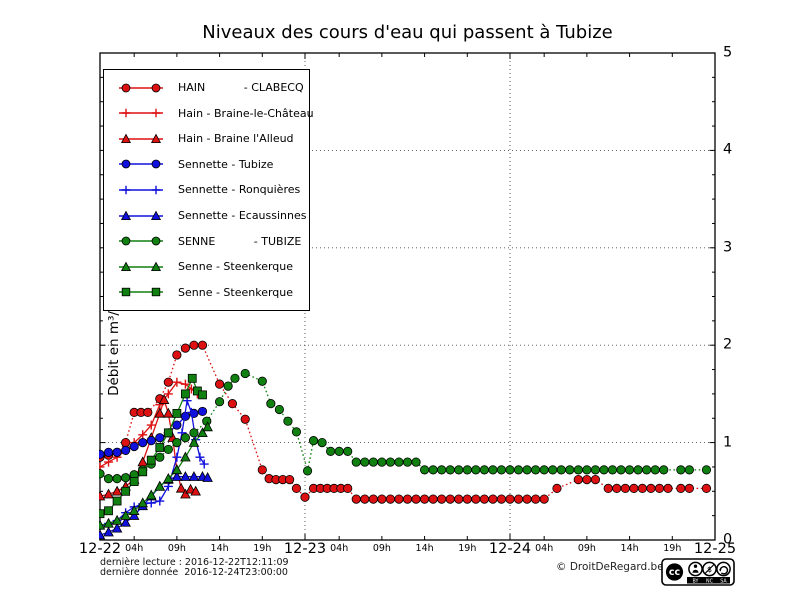 Image resolution: width=800 pixels, height=600 pixels. Describe the element at coordinates (339, 548) in the screenshot. I see `x-tick-hour-4: 04h` at that location.